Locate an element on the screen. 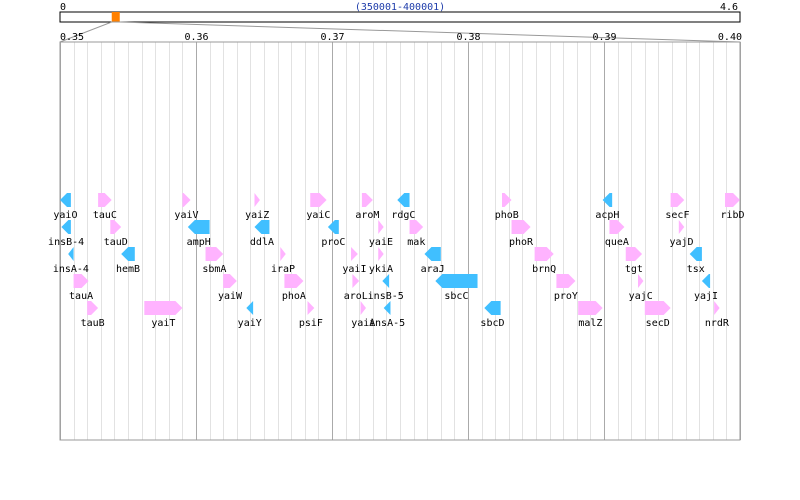 This screenshot has height=500, width=800. gene-label: yaiZ is located at coordinates (257, 215).